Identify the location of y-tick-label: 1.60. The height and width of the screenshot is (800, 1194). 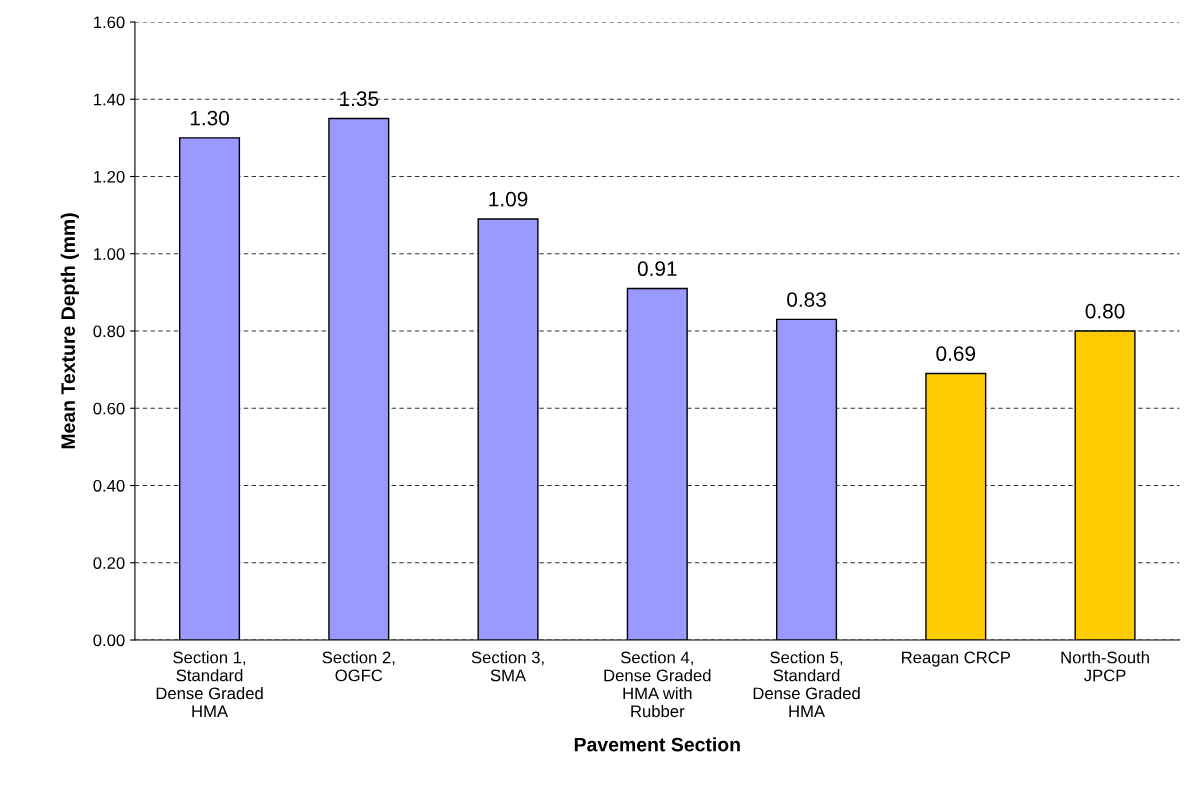
(109, 22).